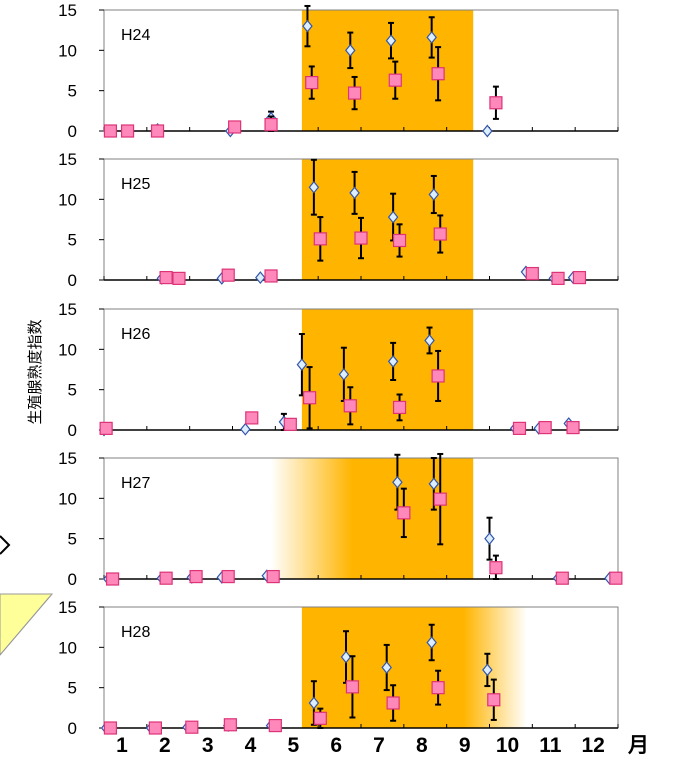 Image resolution: width=674 pixels, height=779 pixels. What do you see at coordinates (379, 745) in the screenshot?
I see `month-label: 7` at bounding box center [379, 745].